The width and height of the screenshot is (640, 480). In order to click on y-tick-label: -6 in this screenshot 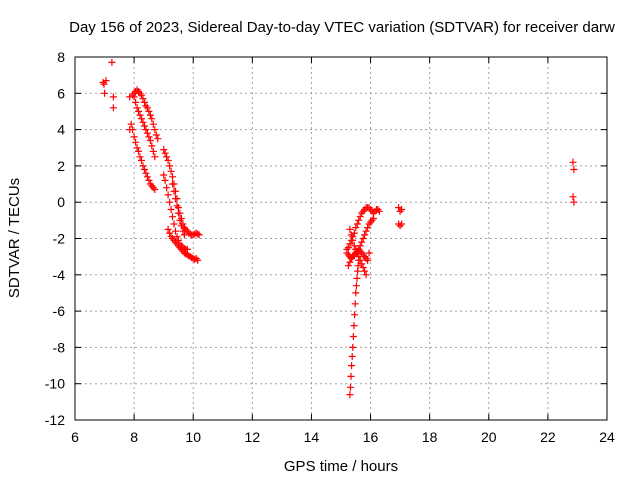, I will do `click(59, 311)`.